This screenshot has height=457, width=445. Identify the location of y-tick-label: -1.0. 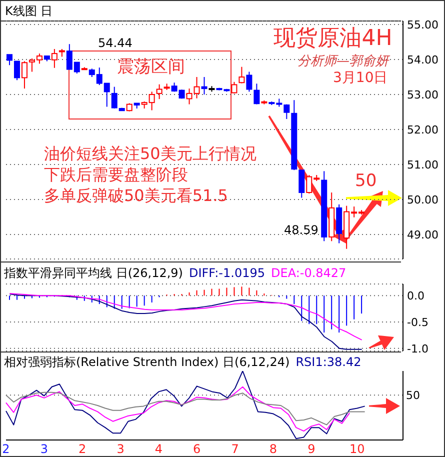
(417, 349).